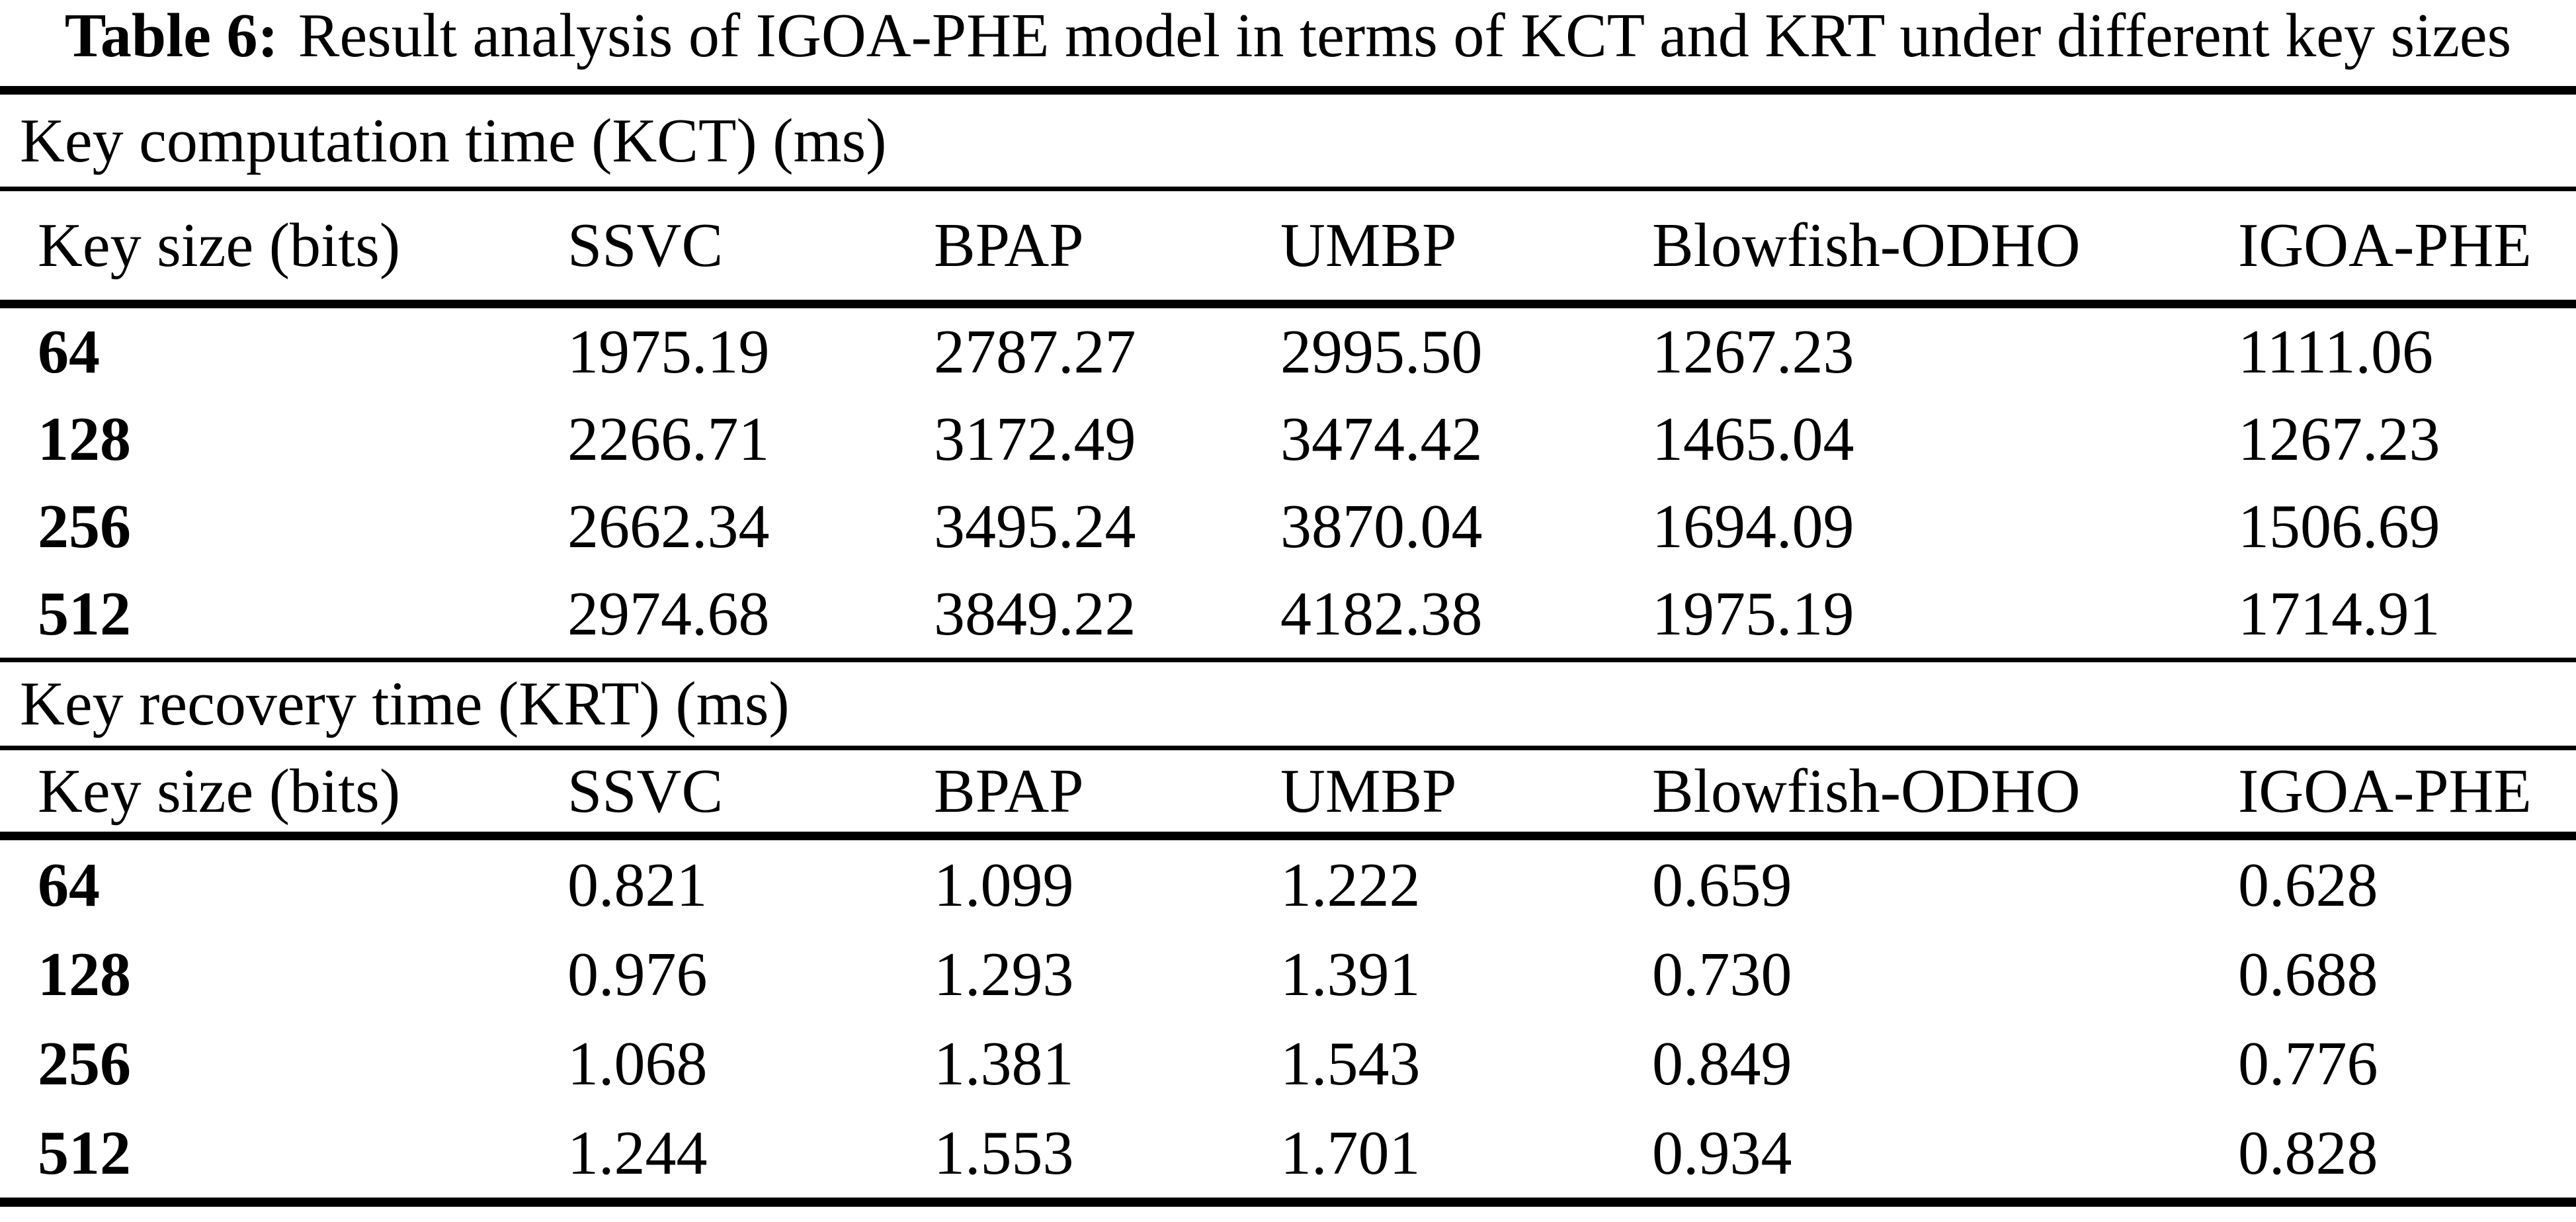 The width and height of the screenshot is (2576, 1222). I want to click on value-cell: 2266.71, so click(668, 439).